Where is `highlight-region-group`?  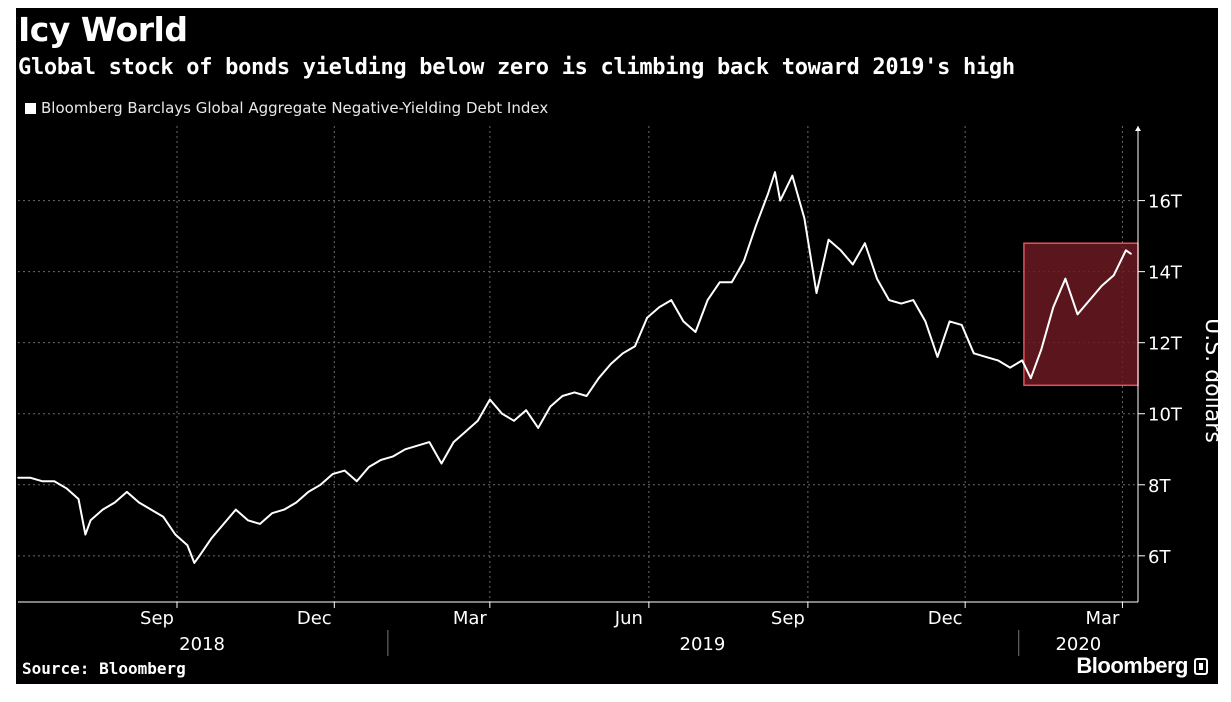
highlight-region-group is located at coordinates (1081, 314).